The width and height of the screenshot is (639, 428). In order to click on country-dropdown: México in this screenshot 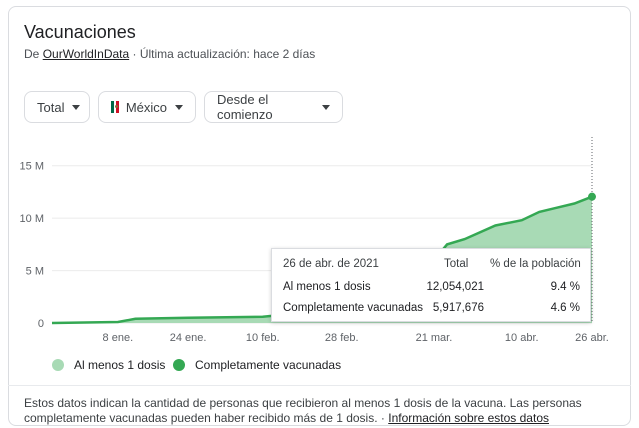, I will do `click(147, 107)`.